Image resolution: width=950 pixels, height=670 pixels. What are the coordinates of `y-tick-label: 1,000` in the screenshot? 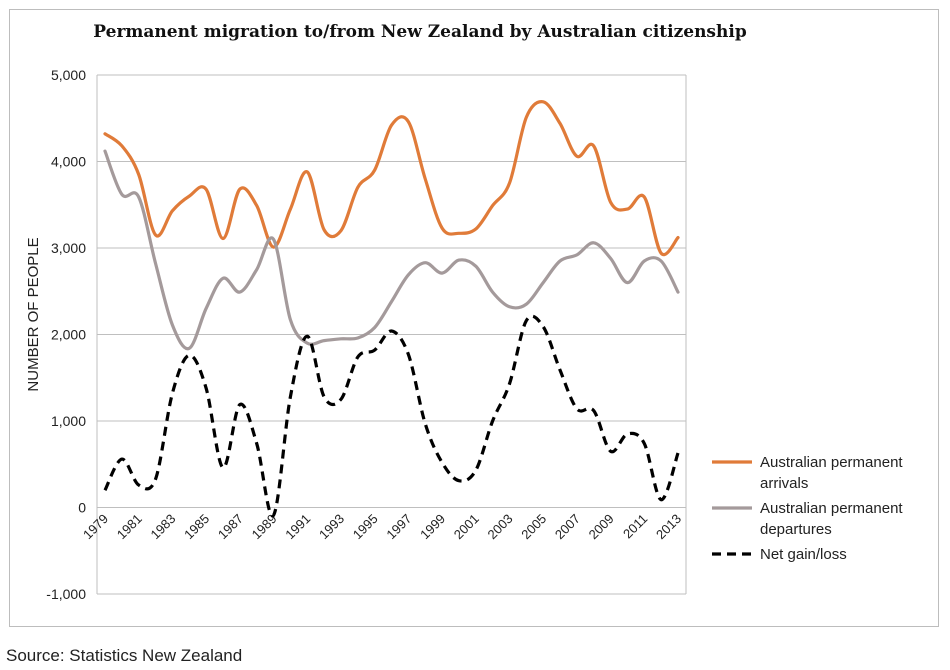 It's located at (68, 421).